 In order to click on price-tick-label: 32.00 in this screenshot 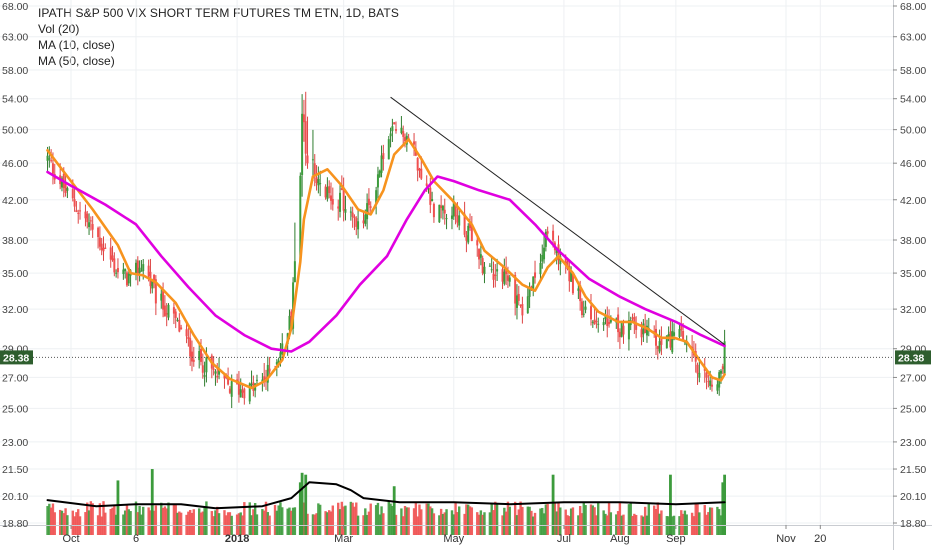, I will do `click(913, 310)`.